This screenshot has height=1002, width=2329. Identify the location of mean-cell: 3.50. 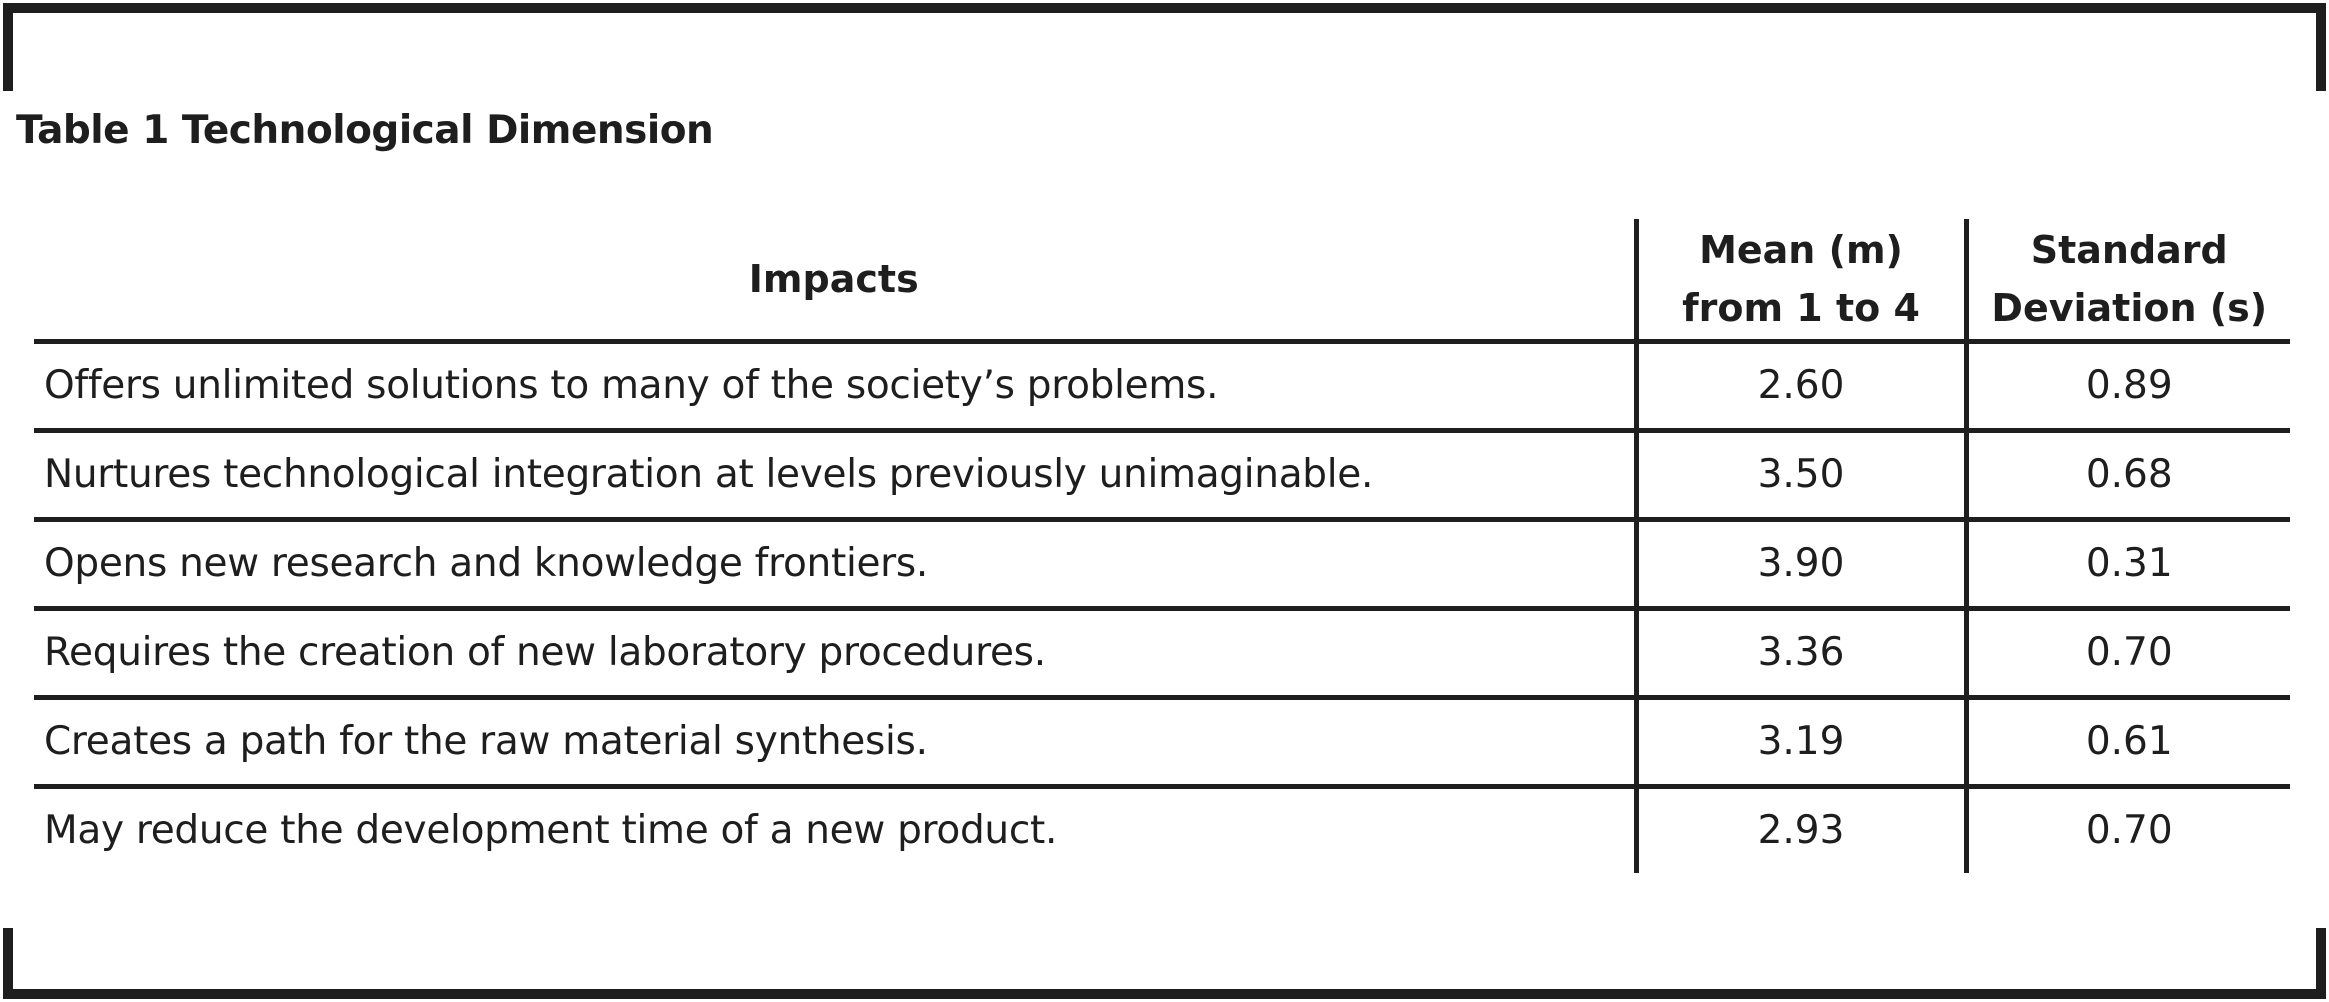
(1799, 476).